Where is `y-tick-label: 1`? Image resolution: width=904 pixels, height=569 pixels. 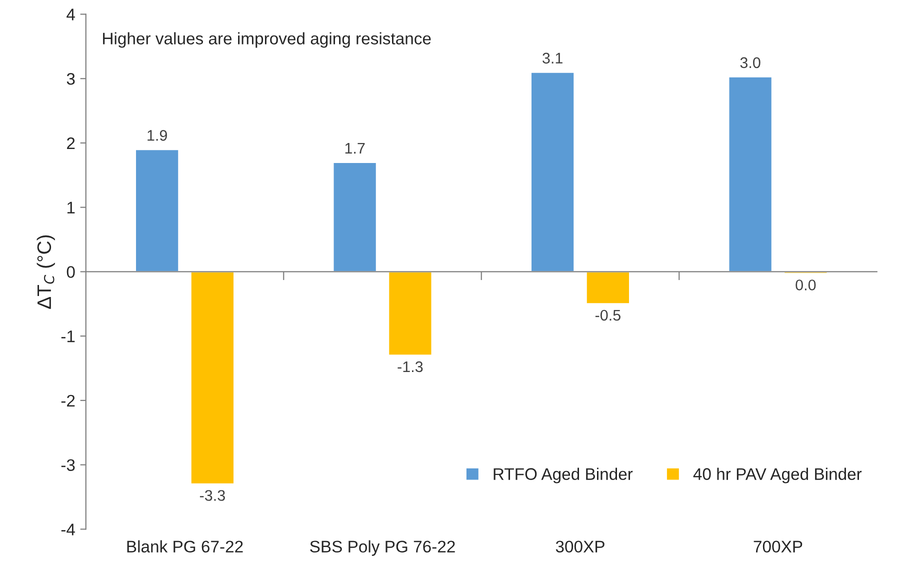
y-tick-label: 1 is located at coordinates (71, 208).